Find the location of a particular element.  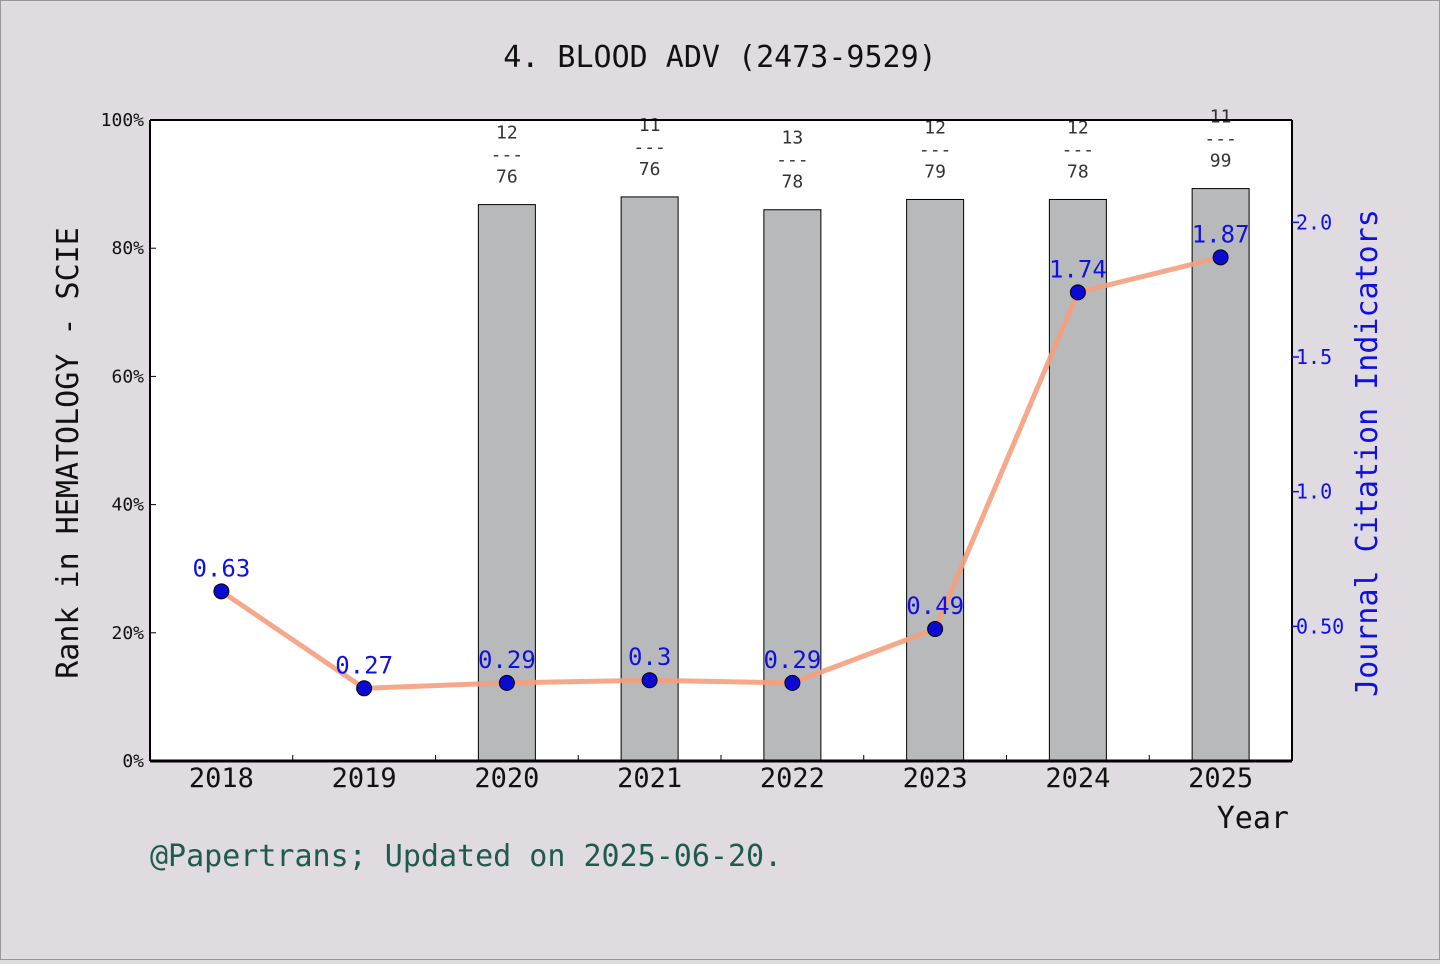

right-tick-label: 1.0 is located at coordinates (1314, 492).